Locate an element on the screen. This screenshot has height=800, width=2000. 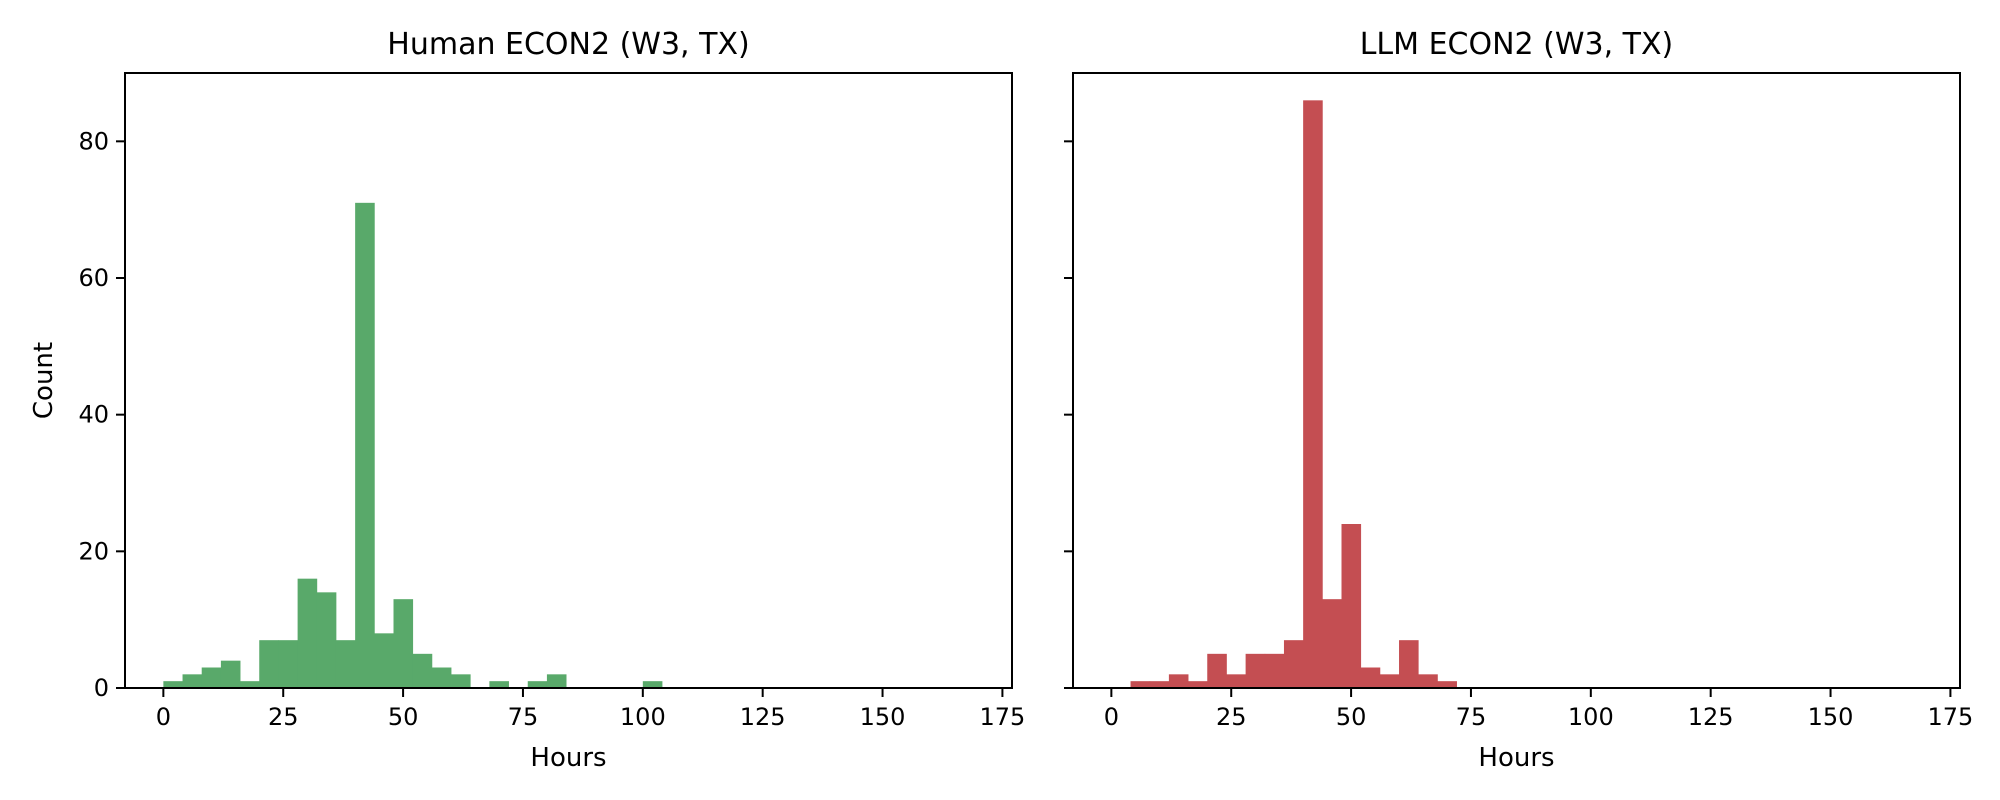
llm-x-axis-label: Hours is located at coordinates (1516, 758).